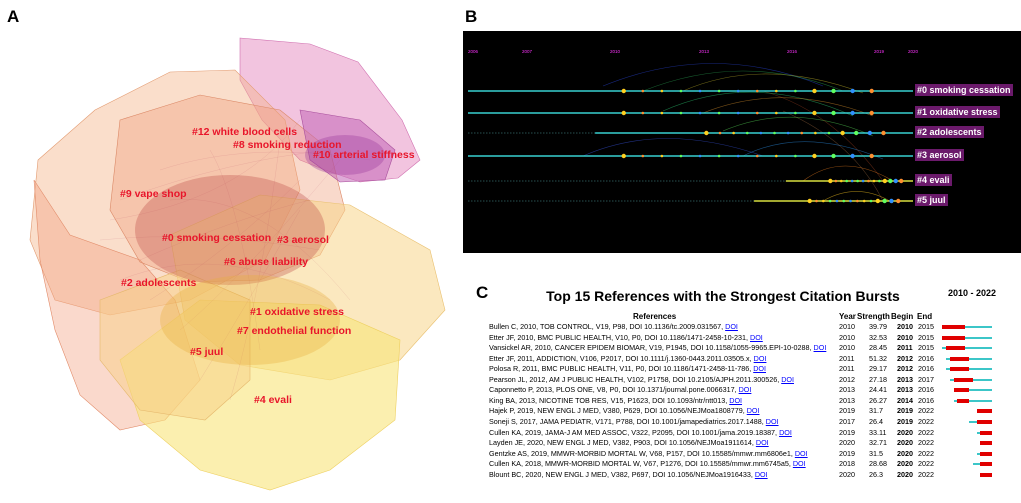 The width and height of the screenshot is (1021, 503). What do you see at coordinates (297, 312) in the screenshot?
I see `cluster-label: #1 oxidative stress` at bounding box center [297, 312].